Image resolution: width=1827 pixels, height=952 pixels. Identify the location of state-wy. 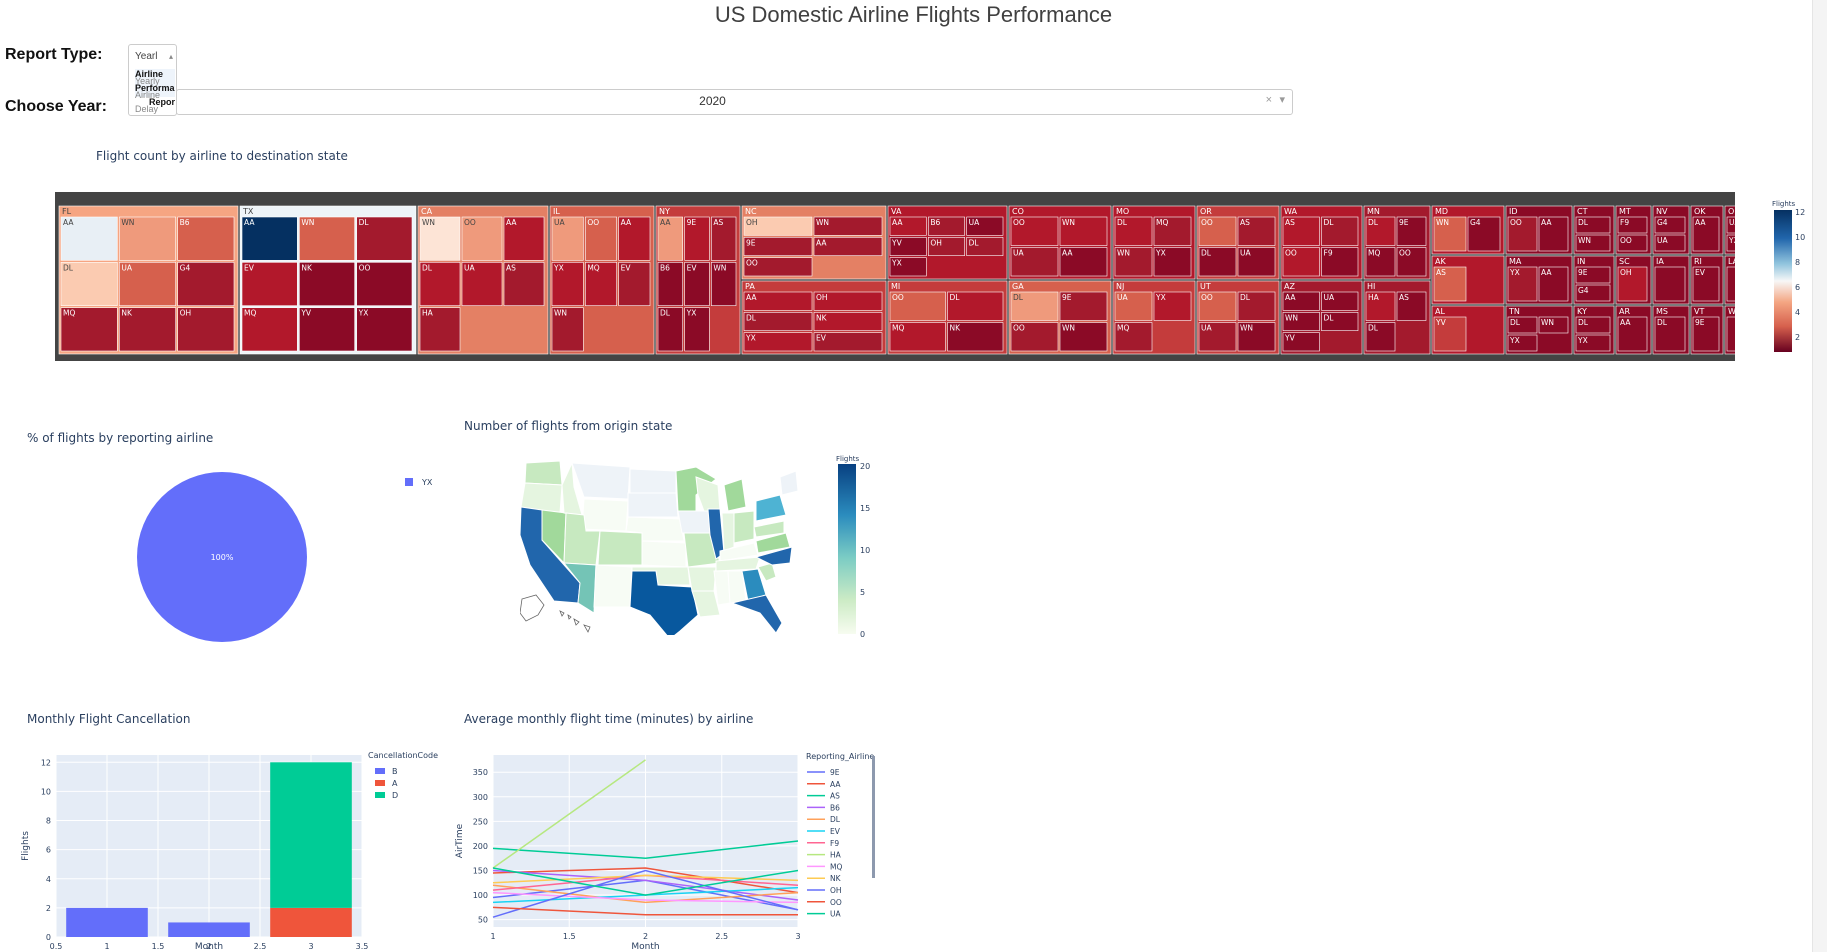
(605, 515).